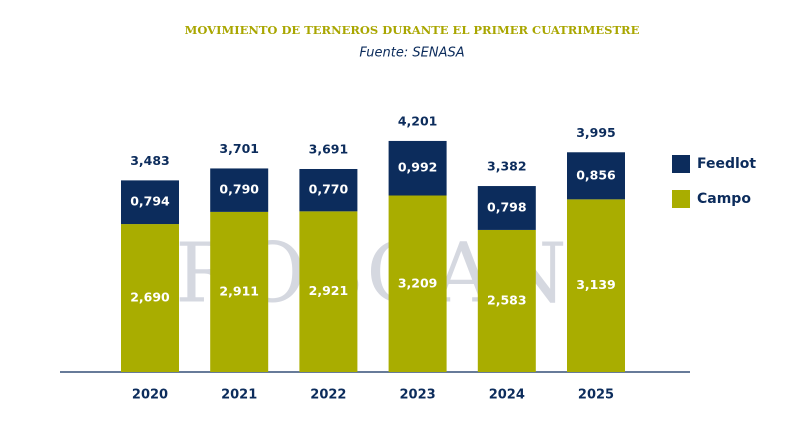 The image size is (803, 426). What do you see at coordinates (150, 395) in the screenshot?
I see `x-tick-label: 2020` at bounding box center [150, 395].